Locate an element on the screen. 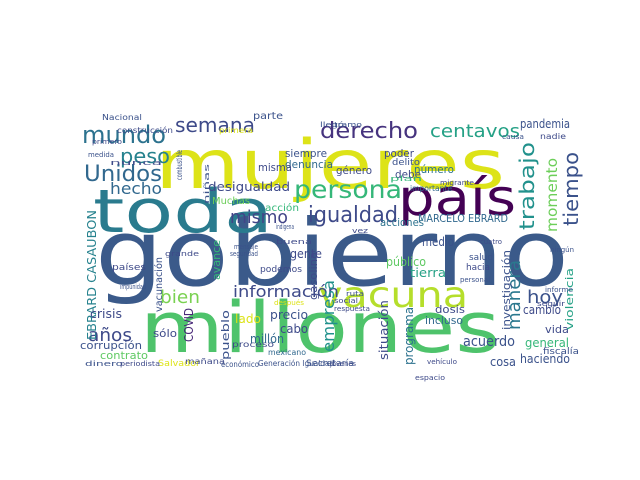 The image size is (640, 480). word: persona is located at coordinates (348, 189).